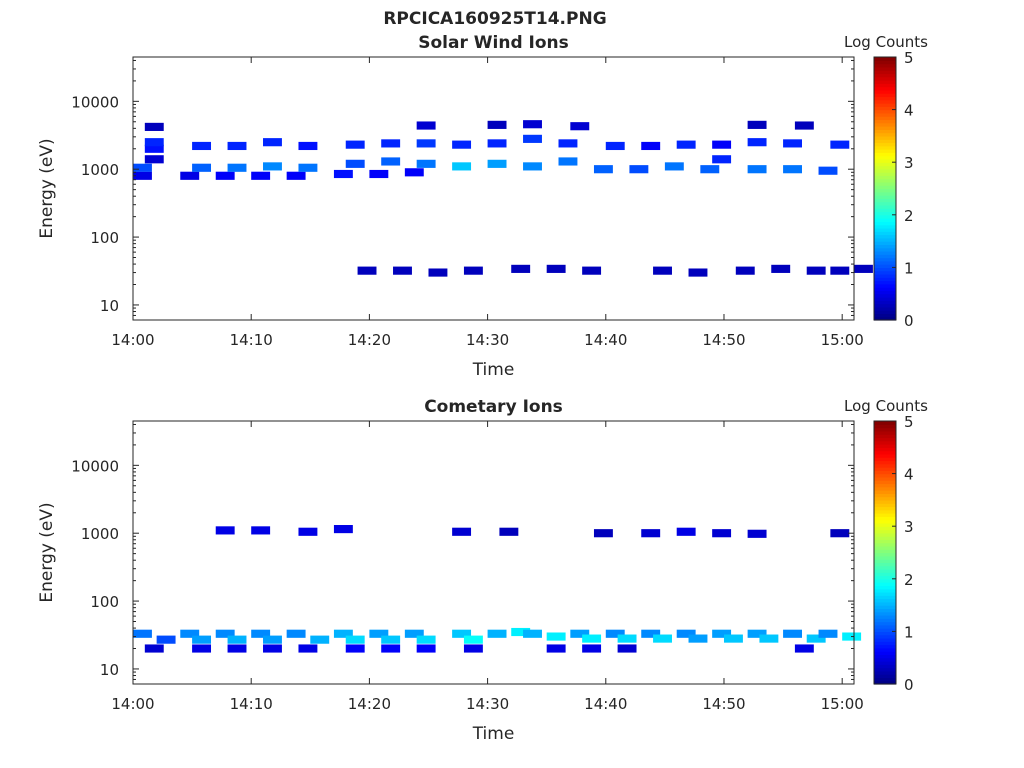 The height and width of the screenshot is (768, 1024). What do you see at coordinates (909, 475) in the screenshot?
I see `colorbar-tick-label: 4` at bounding box center [909, 475].